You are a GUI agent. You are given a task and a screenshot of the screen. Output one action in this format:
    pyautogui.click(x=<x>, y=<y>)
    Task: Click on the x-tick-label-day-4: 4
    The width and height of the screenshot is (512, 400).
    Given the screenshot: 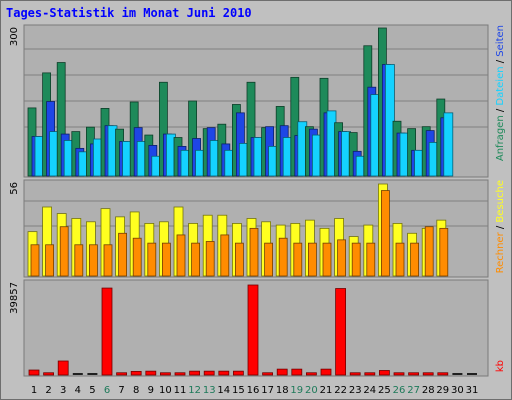 What is the action you would take?
    pyautogui.click(x=78, y=390)
    